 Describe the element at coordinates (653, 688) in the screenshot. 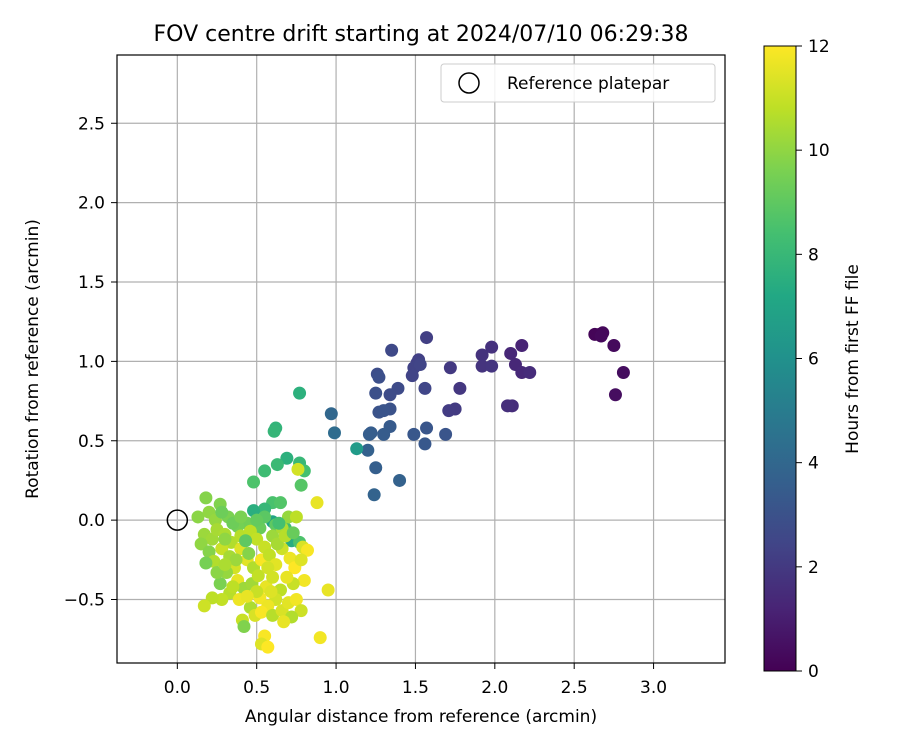

I see `x-tick-label: 3.0` at that location.